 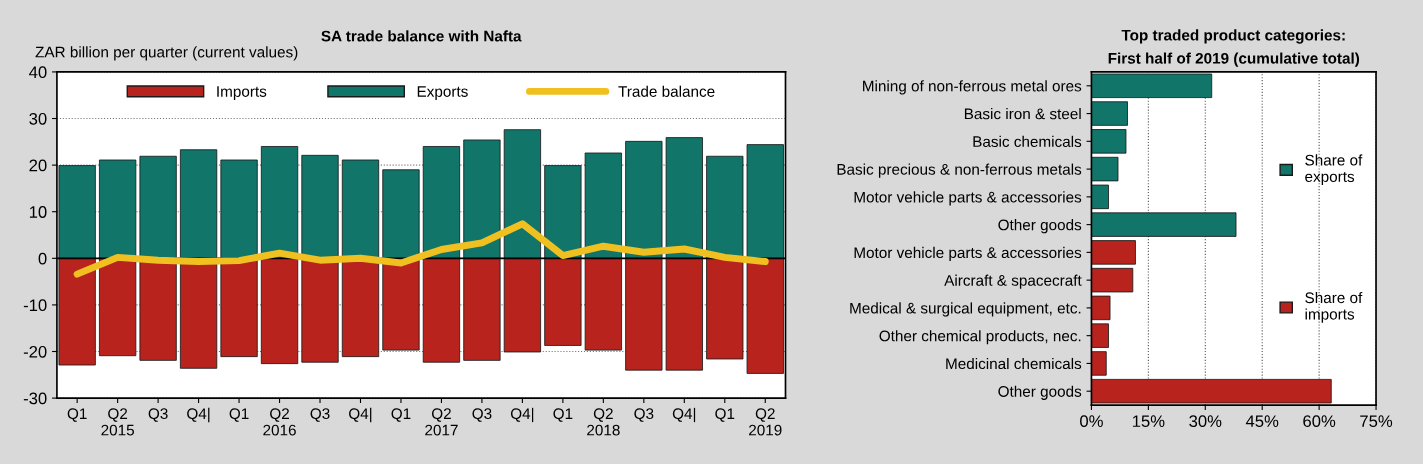 I want to click on x-tick-label: 60%, so click(x=1319, y=421).